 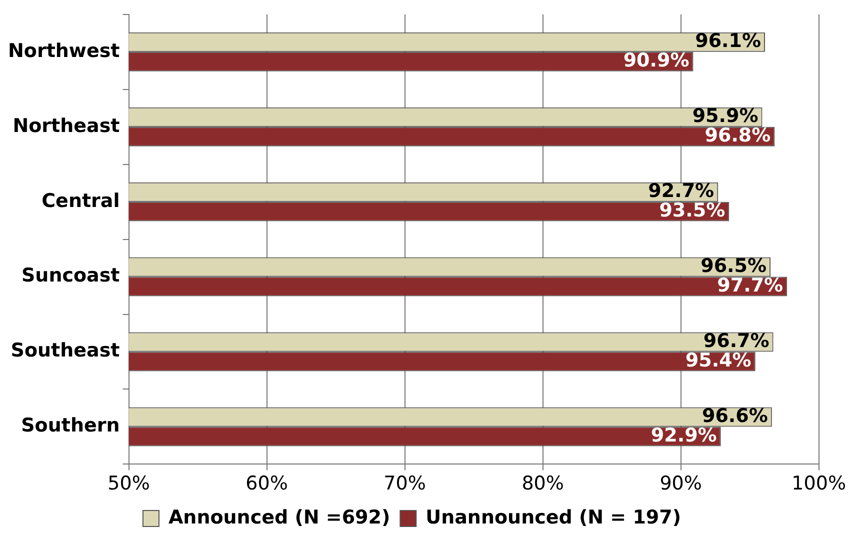 What do you see at coordinates (129, 483) in the screenshot?
I see `x-tick-label: 50%` at bounding box center [129, 483].